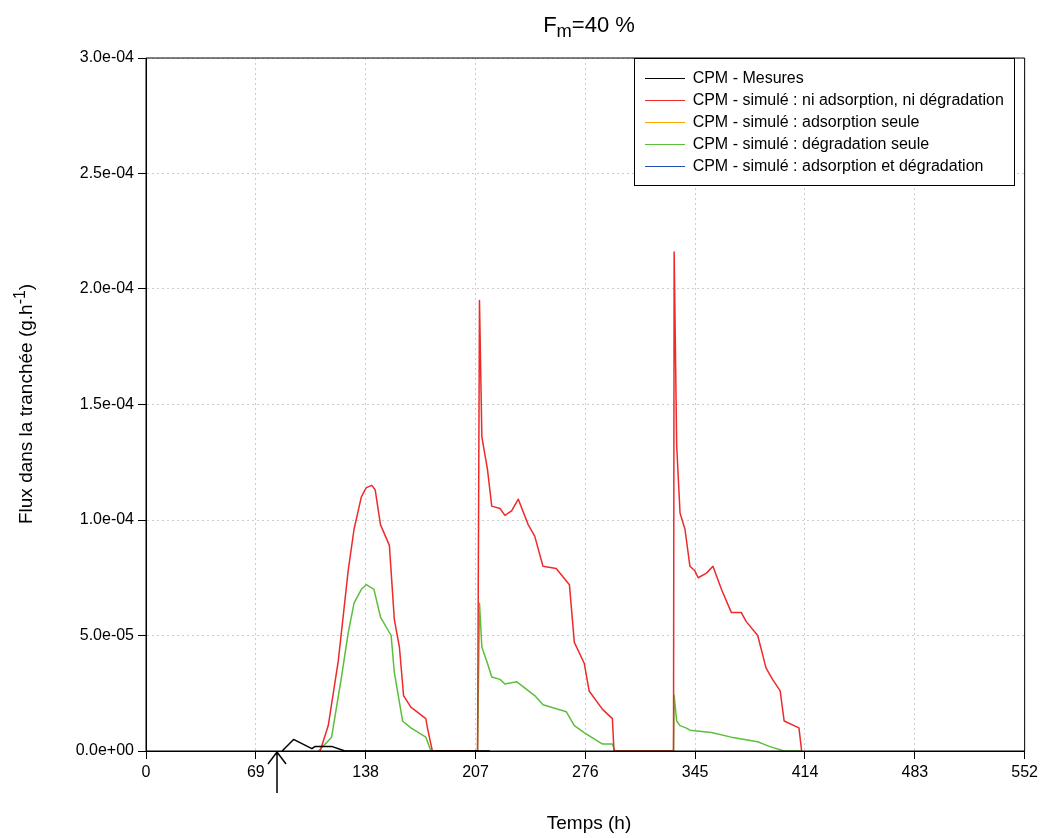 This screenshot has height=838, width=1042. I want to click on x-tick-label: 483, so click(915, 772).